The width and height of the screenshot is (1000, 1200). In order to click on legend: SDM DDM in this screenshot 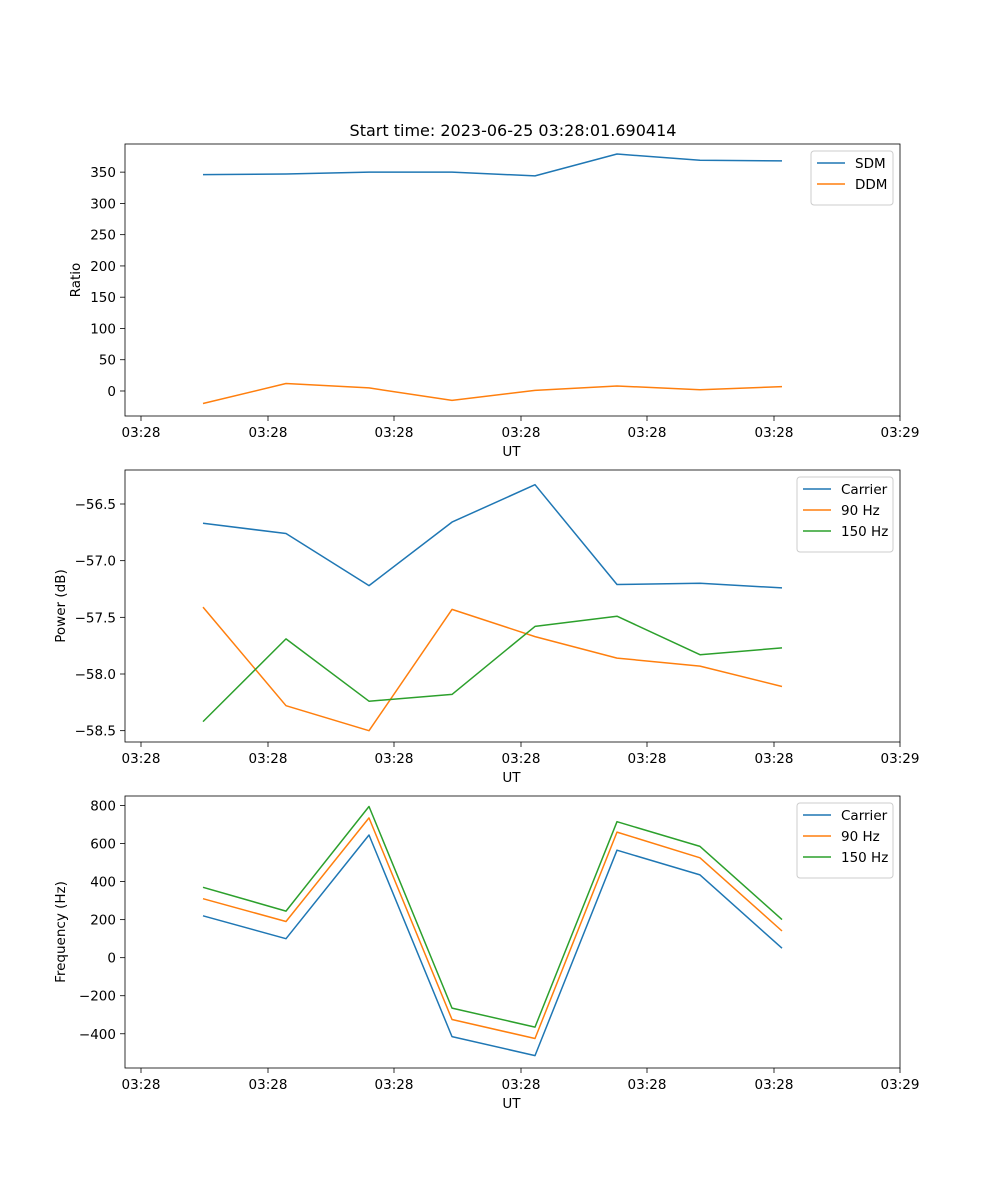, I will do `click(852, 178)`.